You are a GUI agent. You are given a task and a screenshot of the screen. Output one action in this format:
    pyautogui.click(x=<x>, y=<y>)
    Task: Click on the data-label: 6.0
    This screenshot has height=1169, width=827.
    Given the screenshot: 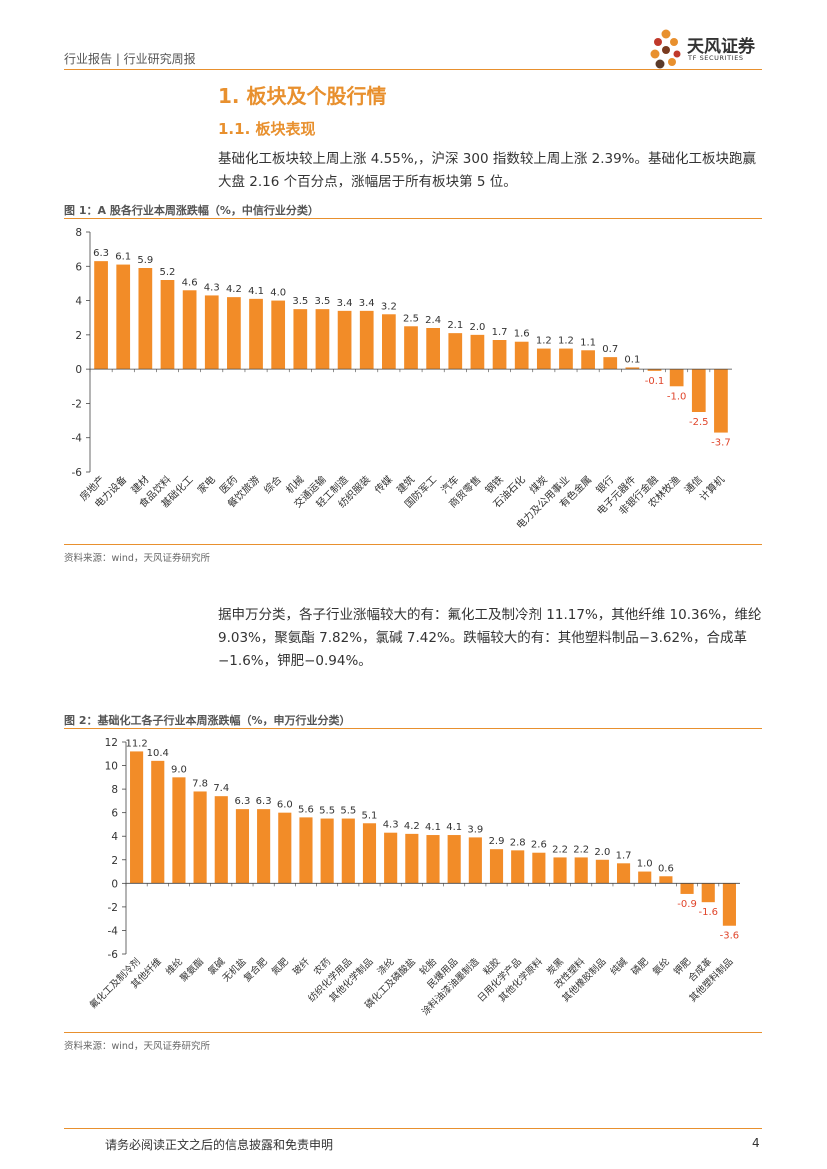 What is the action you would take?
    pyautogui.click(x=285, y=805)
    